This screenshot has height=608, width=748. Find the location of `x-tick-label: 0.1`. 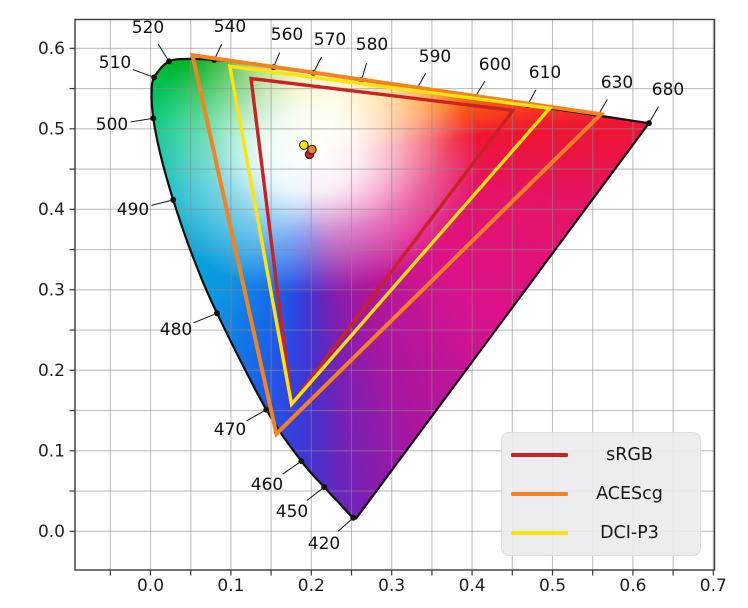

x-tick-label: 0.1 is located at coordinates (230, 586).